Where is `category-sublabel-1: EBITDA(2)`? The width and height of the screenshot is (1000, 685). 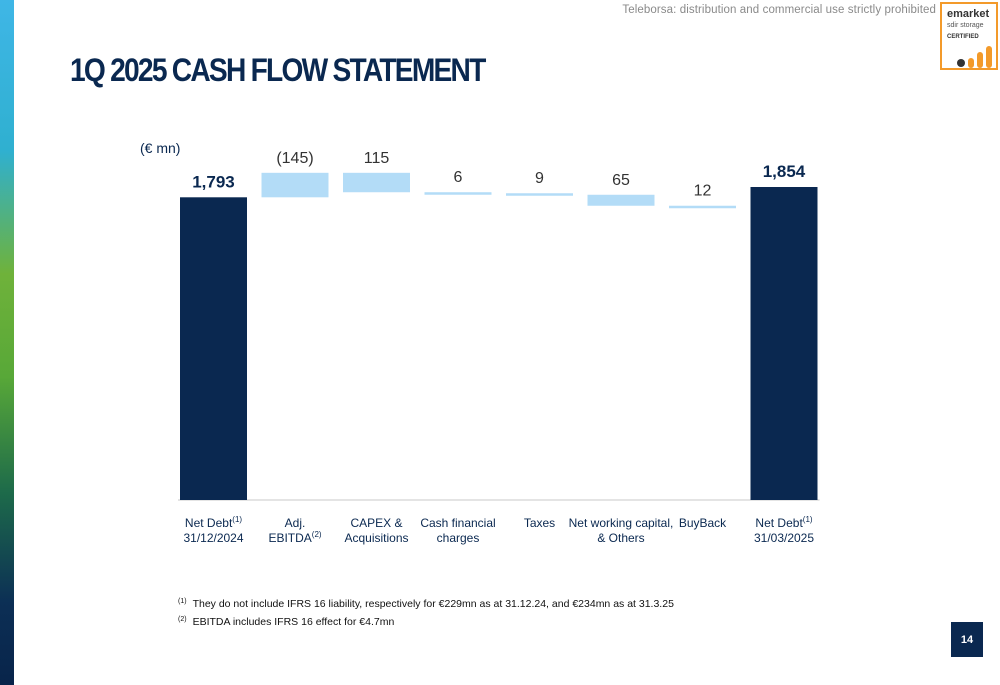
category-sublabel-1: EBITDA(2) is located at coordinates (294, 537).